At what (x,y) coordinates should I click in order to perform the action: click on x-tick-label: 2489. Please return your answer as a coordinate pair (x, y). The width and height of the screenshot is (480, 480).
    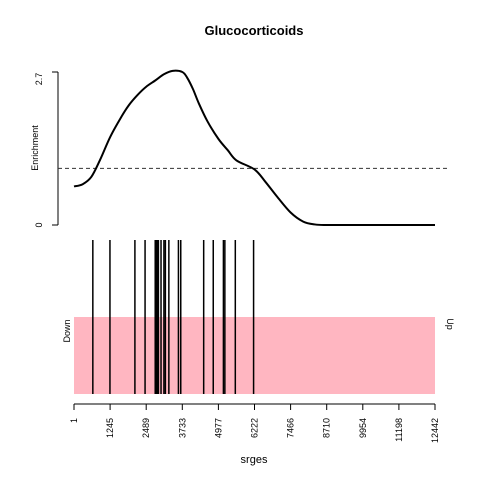
    Looking at the image, I should click on (146, 428).